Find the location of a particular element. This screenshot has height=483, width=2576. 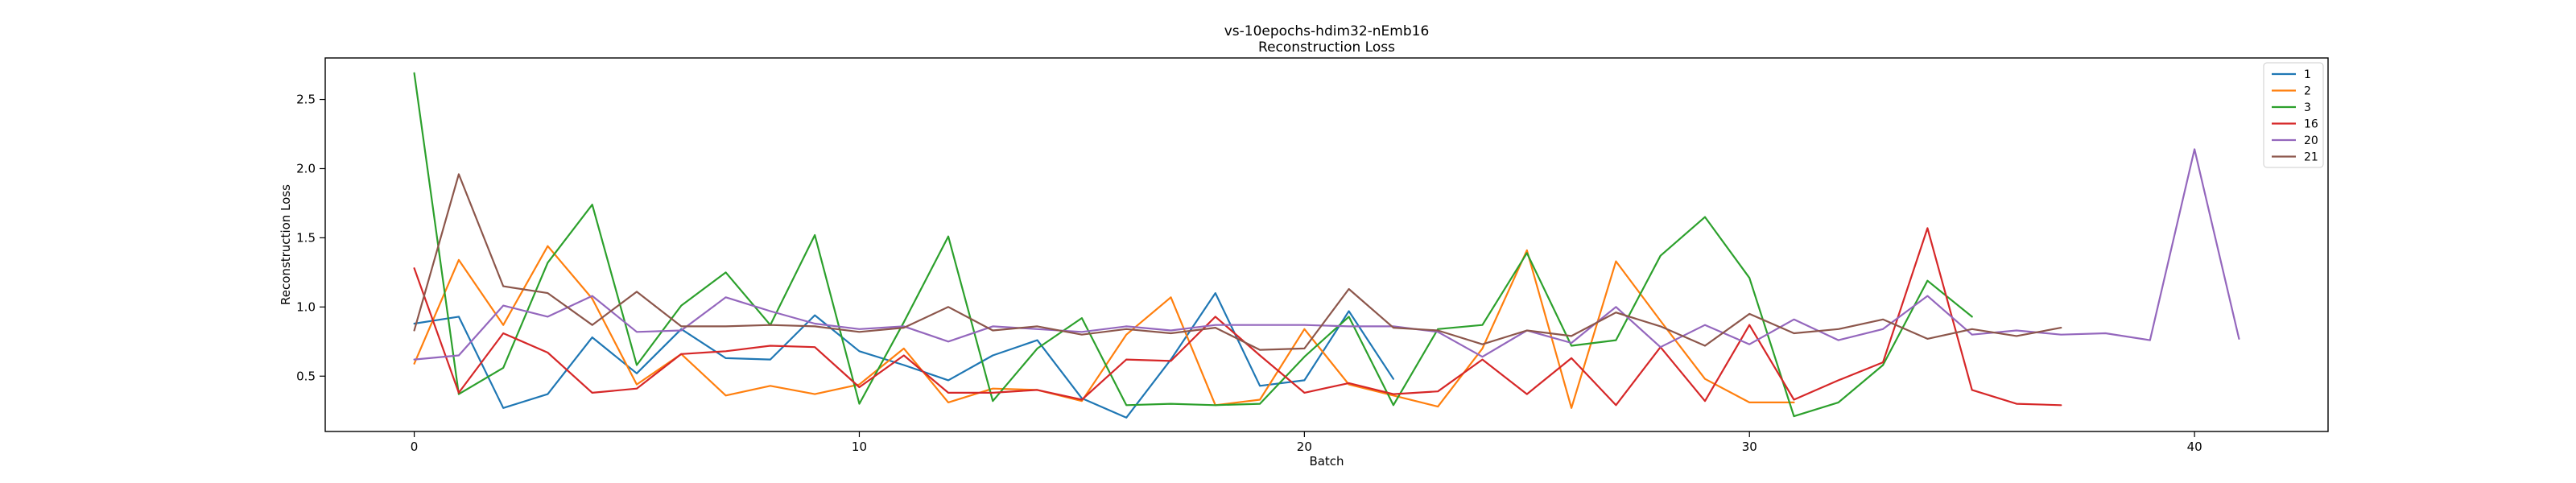

legend: 1 2 3 16 20 21 is located at coordinates (2293, 115).